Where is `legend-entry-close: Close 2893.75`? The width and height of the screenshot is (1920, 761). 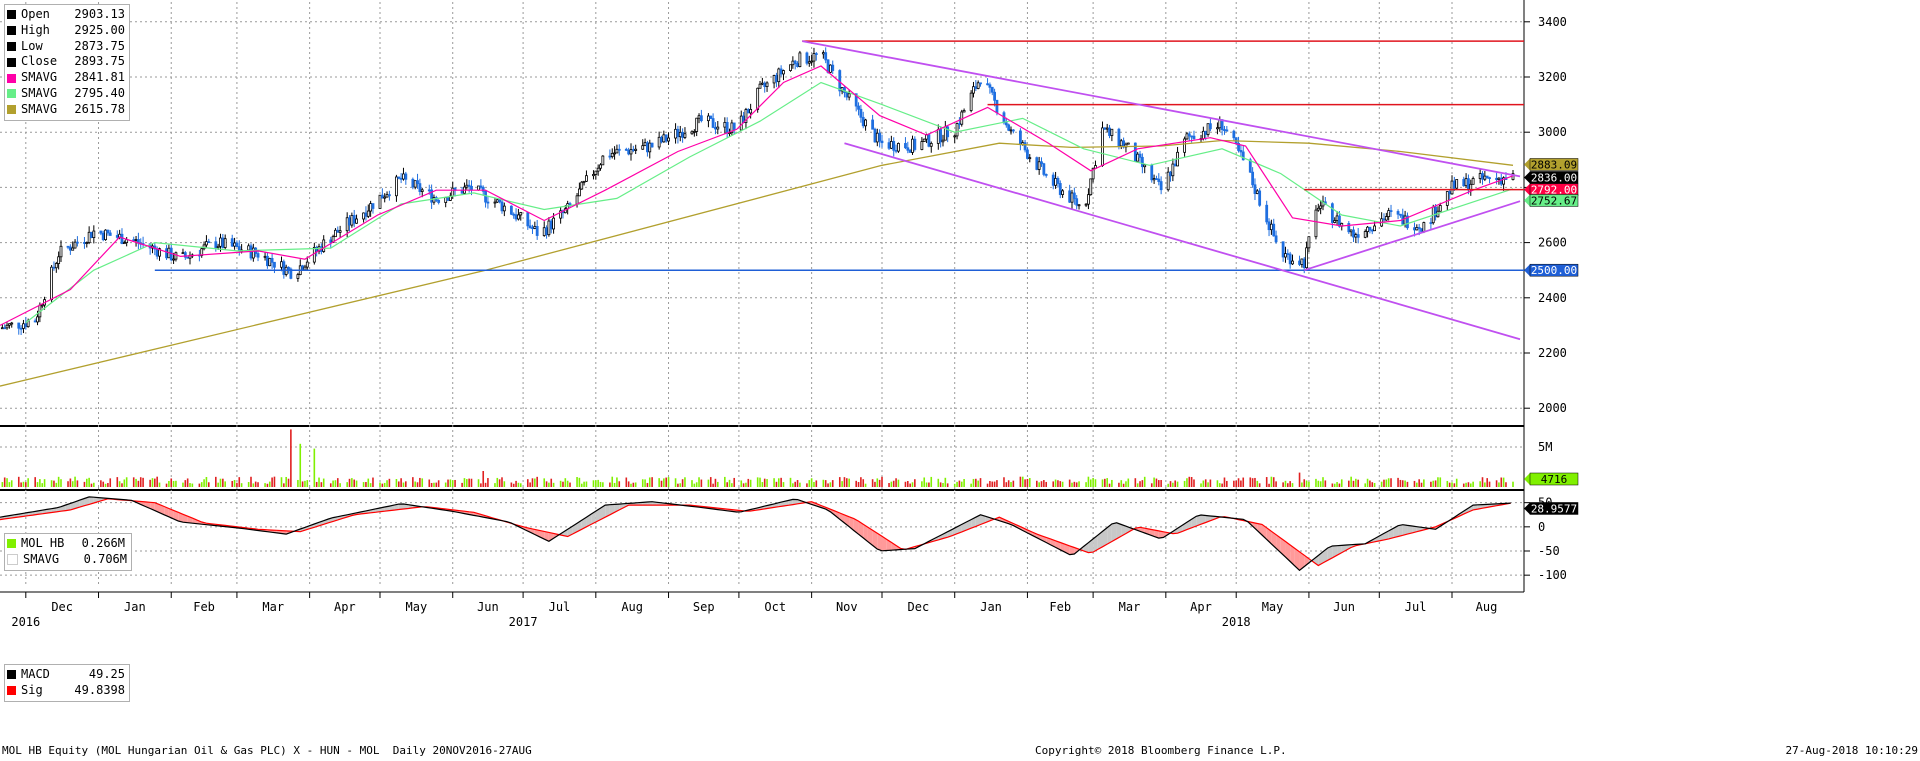
legend-entry-close: Close 2893.75 is located at coordinates (66, 62).